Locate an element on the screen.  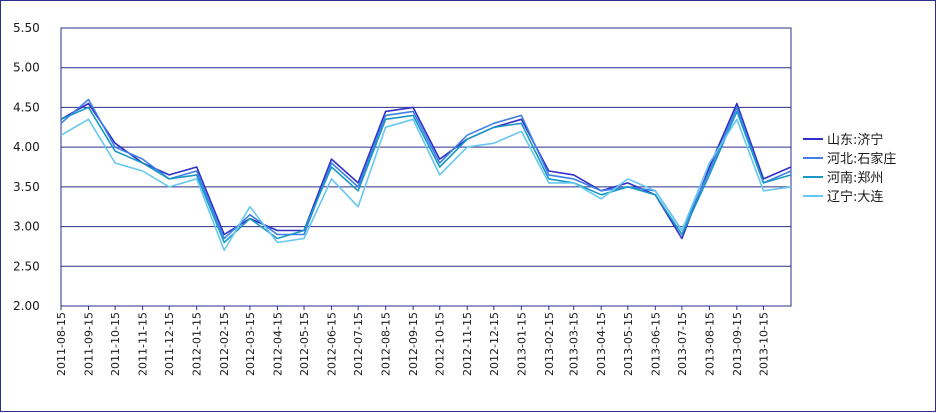
x-tick-label: 2012-08-15 is located at coordinates (386, 344).